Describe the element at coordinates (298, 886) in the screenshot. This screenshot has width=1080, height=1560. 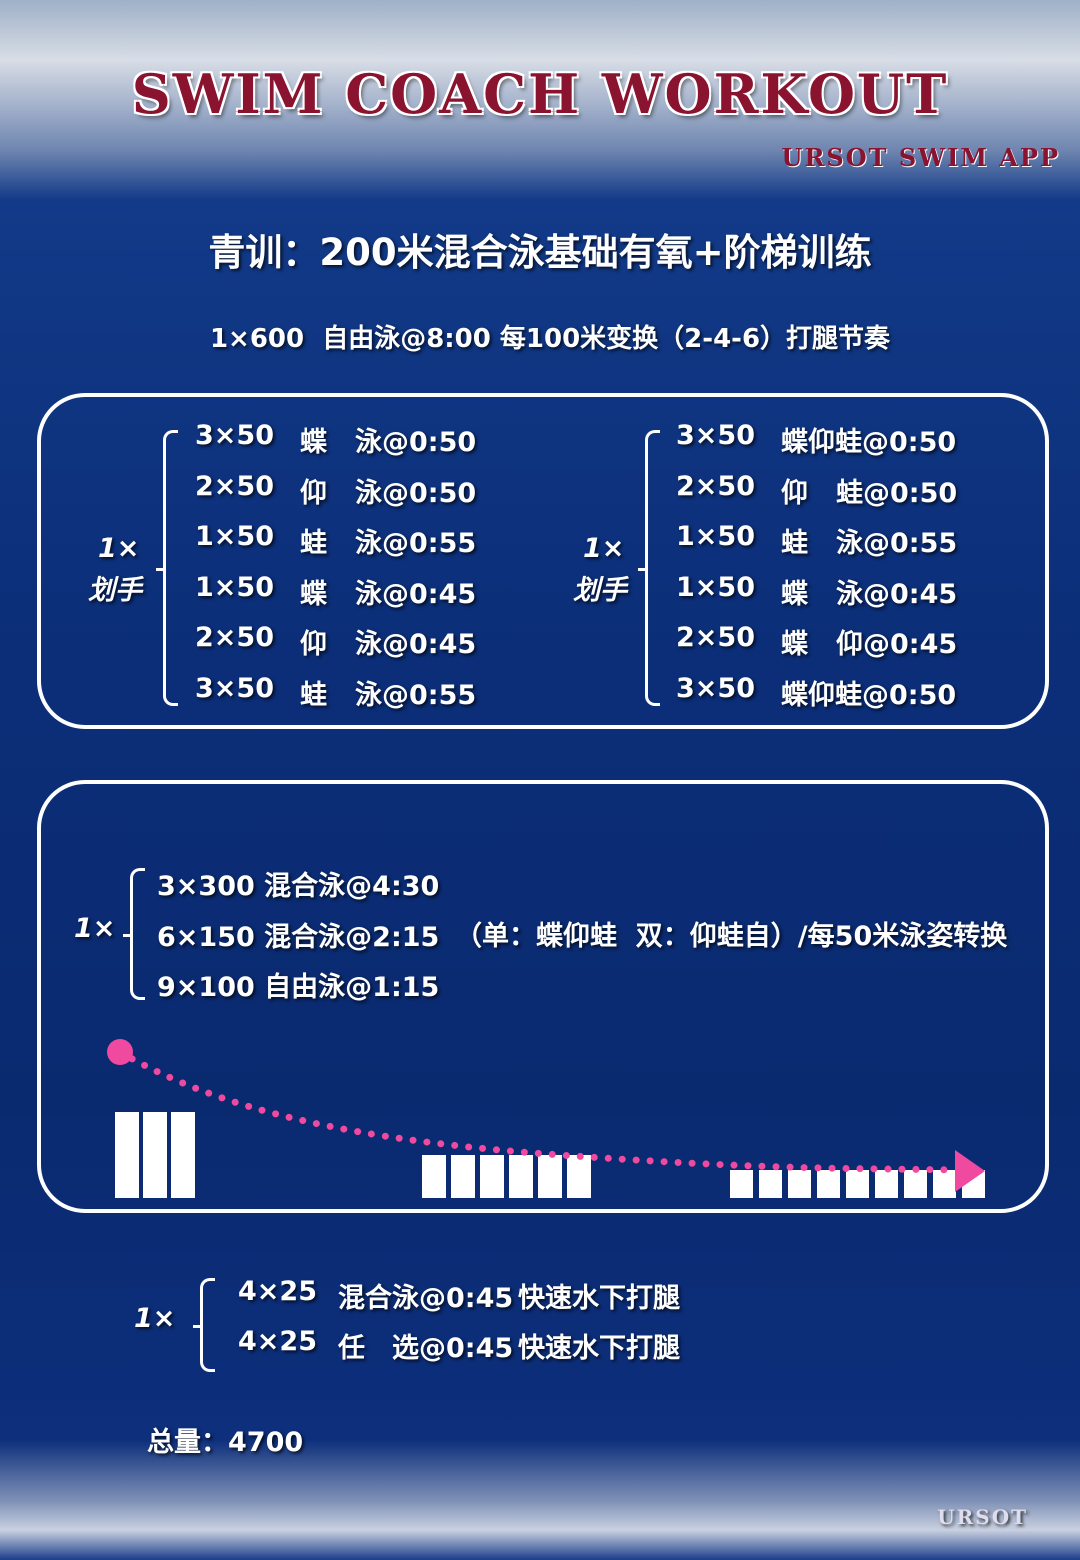
I see `main-row: 3×300 混合泳@4:30` at that location.